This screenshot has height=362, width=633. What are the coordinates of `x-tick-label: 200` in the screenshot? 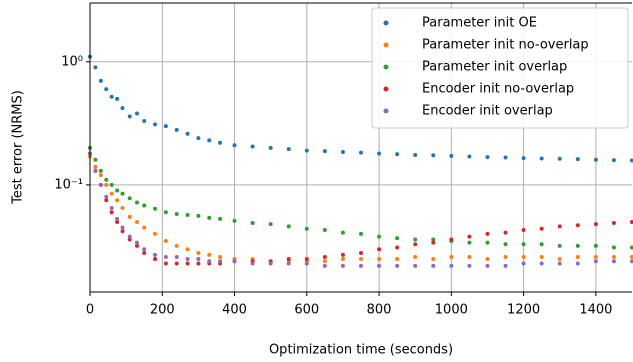 It's located at (162, 310).